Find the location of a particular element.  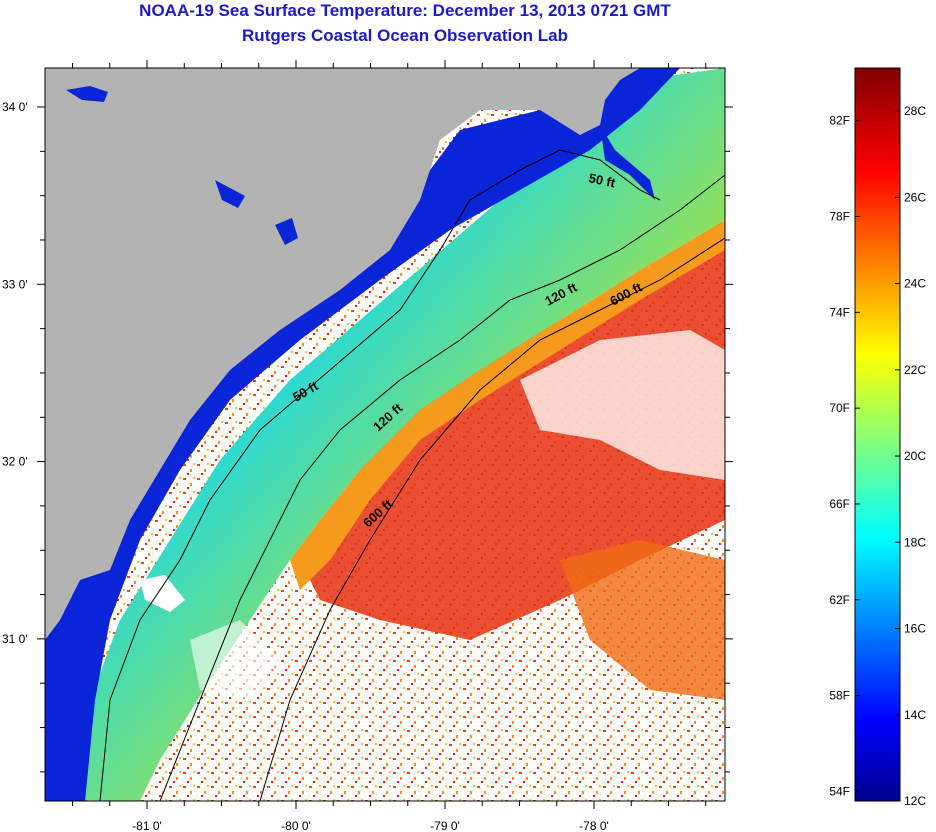

warm-eddy is located at coordinates (642, 620).